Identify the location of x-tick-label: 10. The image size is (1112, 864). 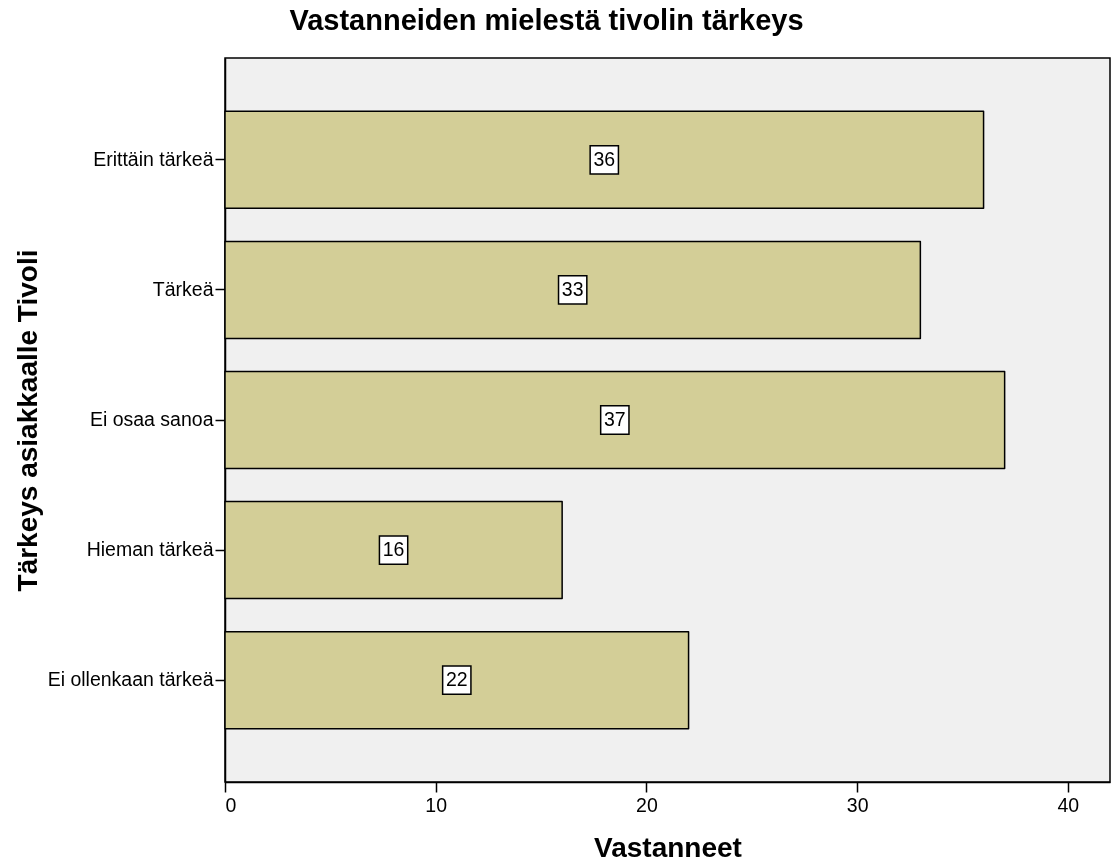
(436, 804).